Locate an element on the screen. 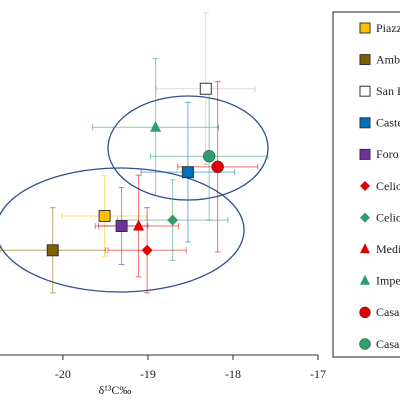  legend-box is located at coordinates (366, 184).